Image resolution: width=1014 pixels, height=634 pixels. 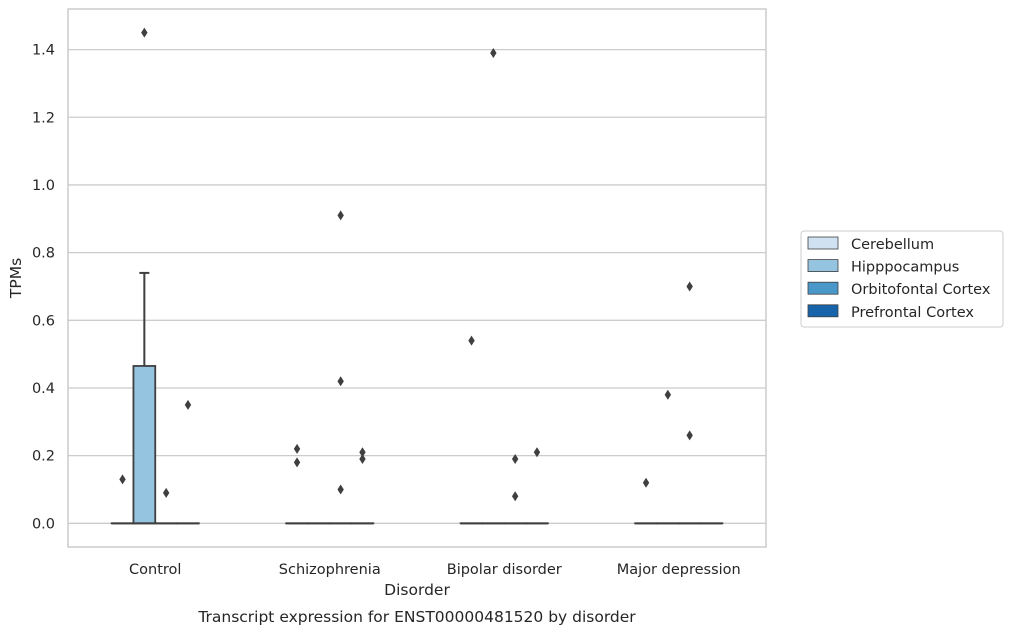 I want to click on y-tick-label: 0.6, so click(x=43, y=321).